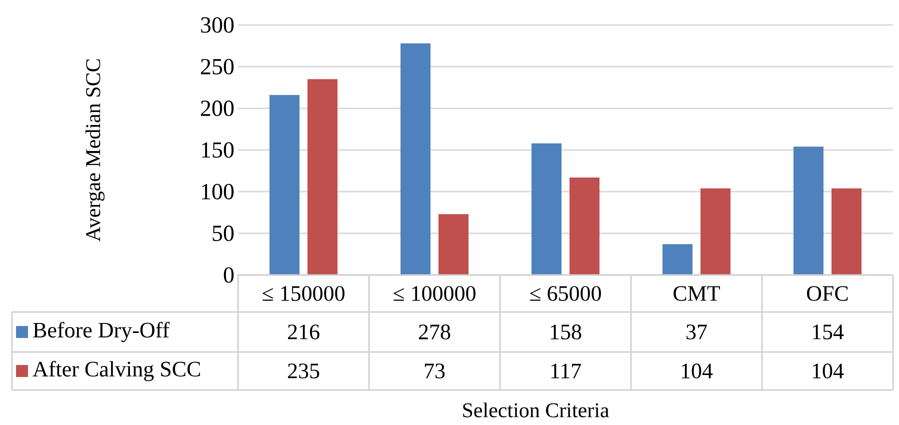 The width and height of the screenshot is (899, 425). Describe the element at coordinates (218, 192) in the screenshot. I see `y-tick-label: 100` at that location.